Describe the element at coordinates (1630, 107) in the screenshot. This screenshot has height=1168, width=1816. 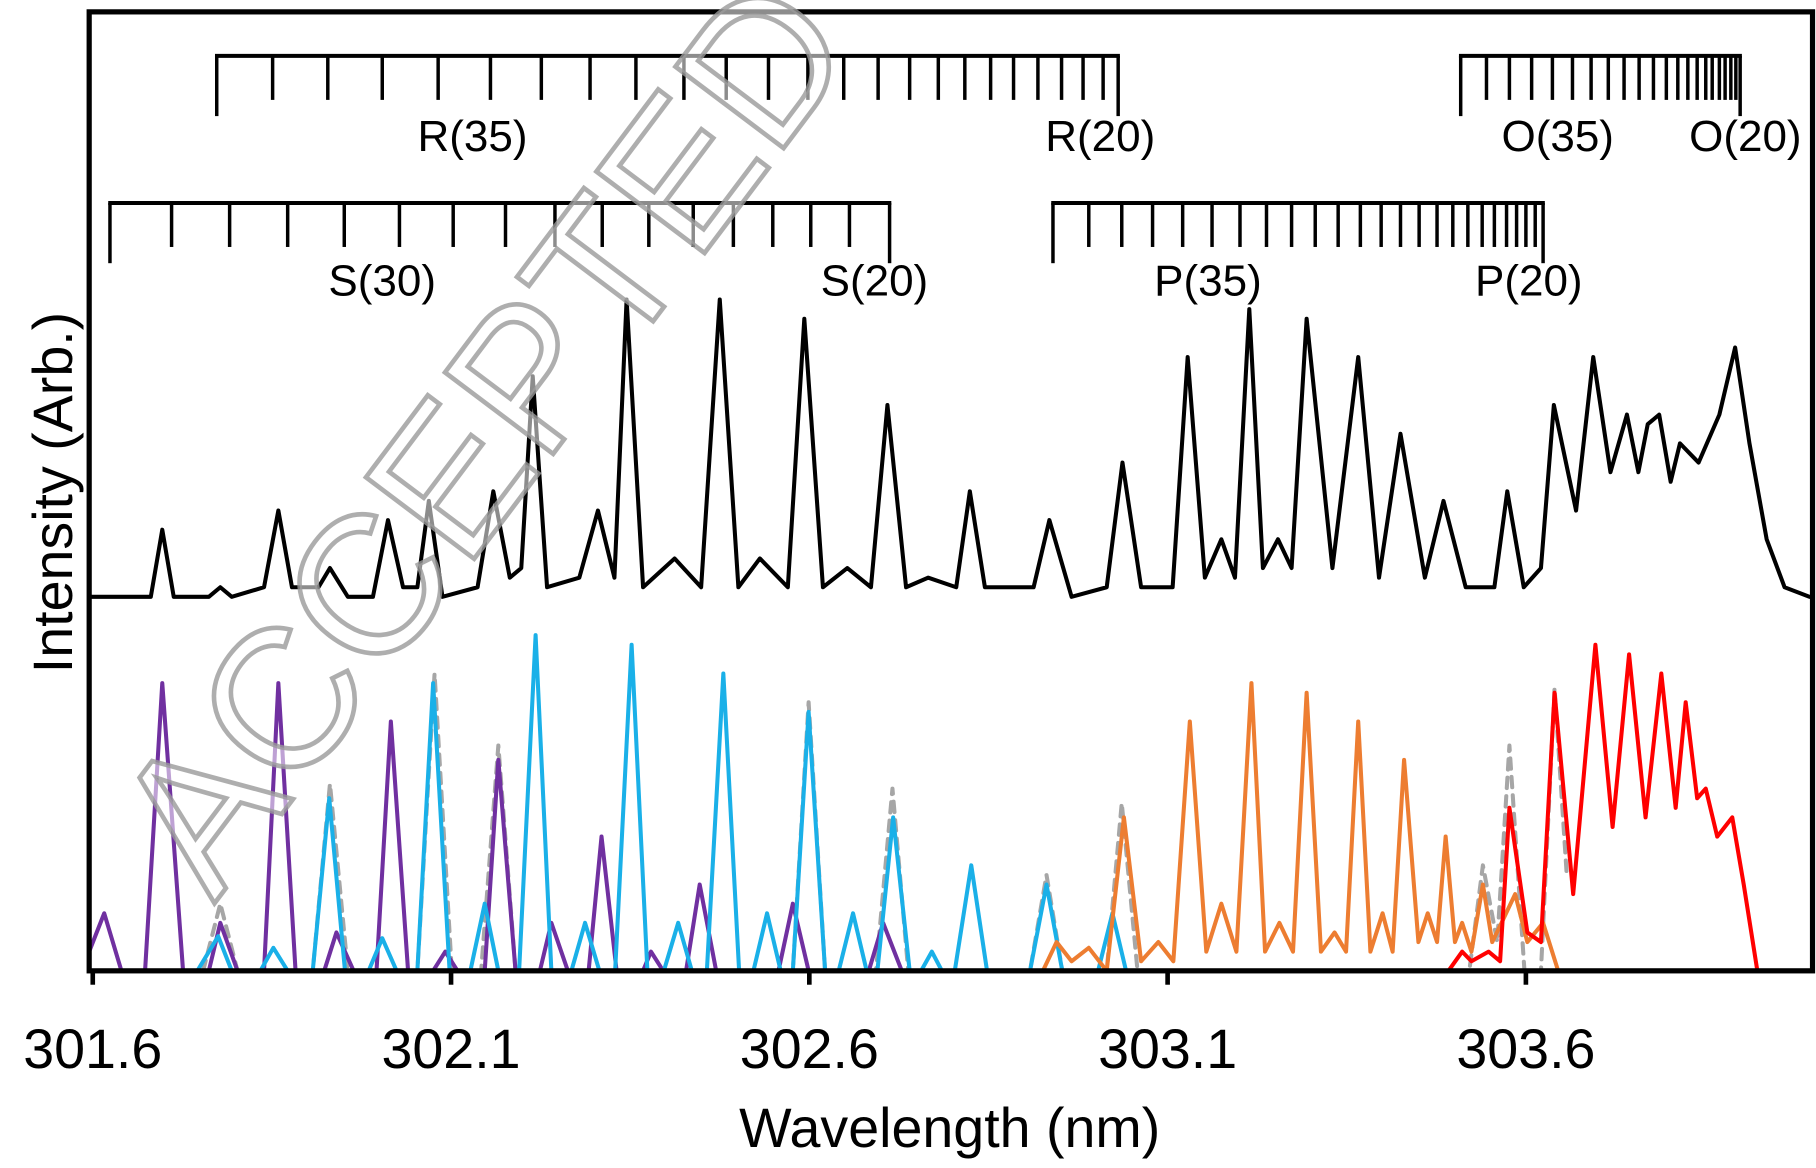
I see `branch-comb: O(35) O(20)` at that location.